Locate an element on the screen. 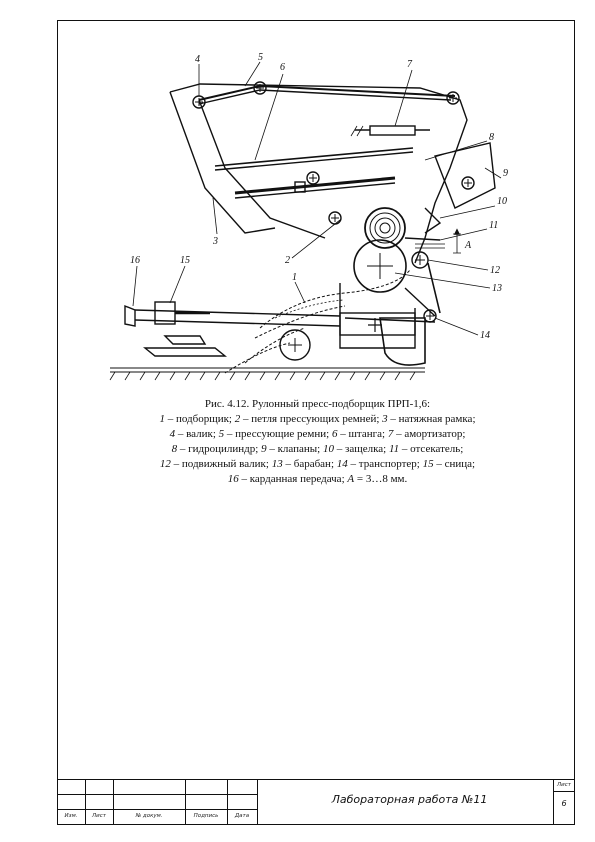 The width and height of the screenshot is (595, 842). caption-line: 16 – карданная передача; А = 3…8 мм. is located at coordinates (317, 479).